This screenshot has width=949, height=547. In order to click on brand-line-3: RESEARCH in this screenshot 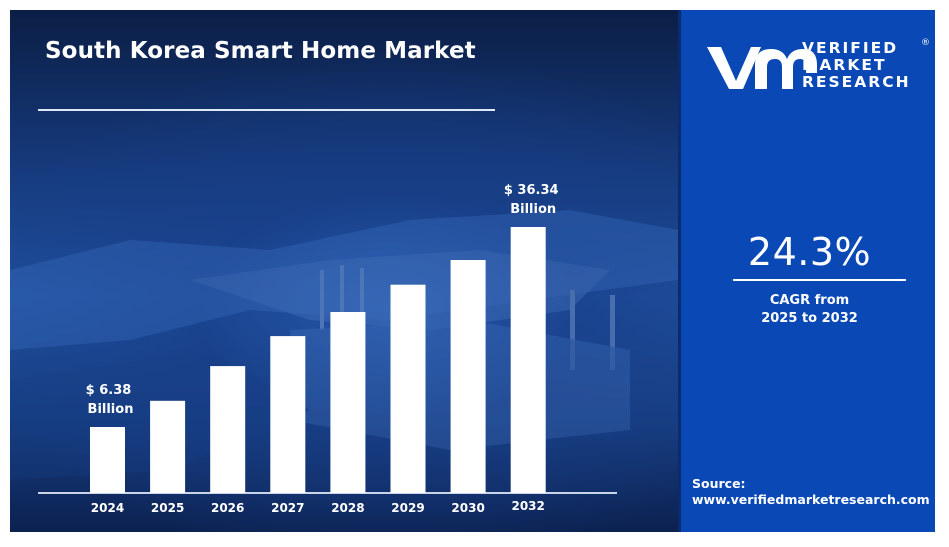, I will do `click(856, 82)`.